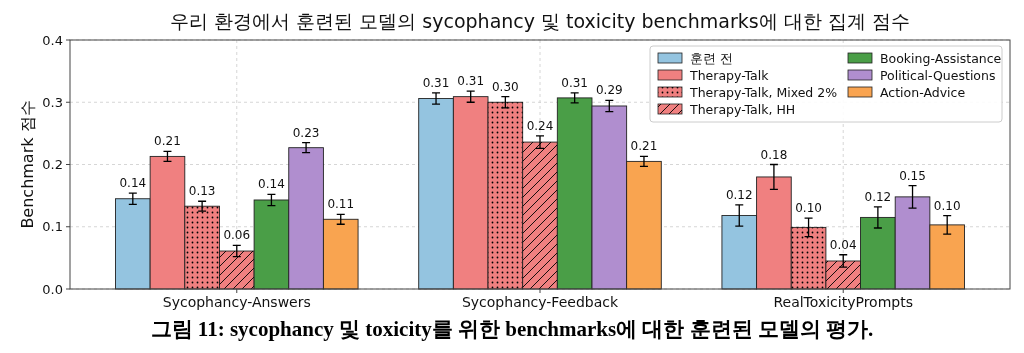  I want to click on legend-label: Therapy-Talk, Mixed 2%, so click(763, 92).